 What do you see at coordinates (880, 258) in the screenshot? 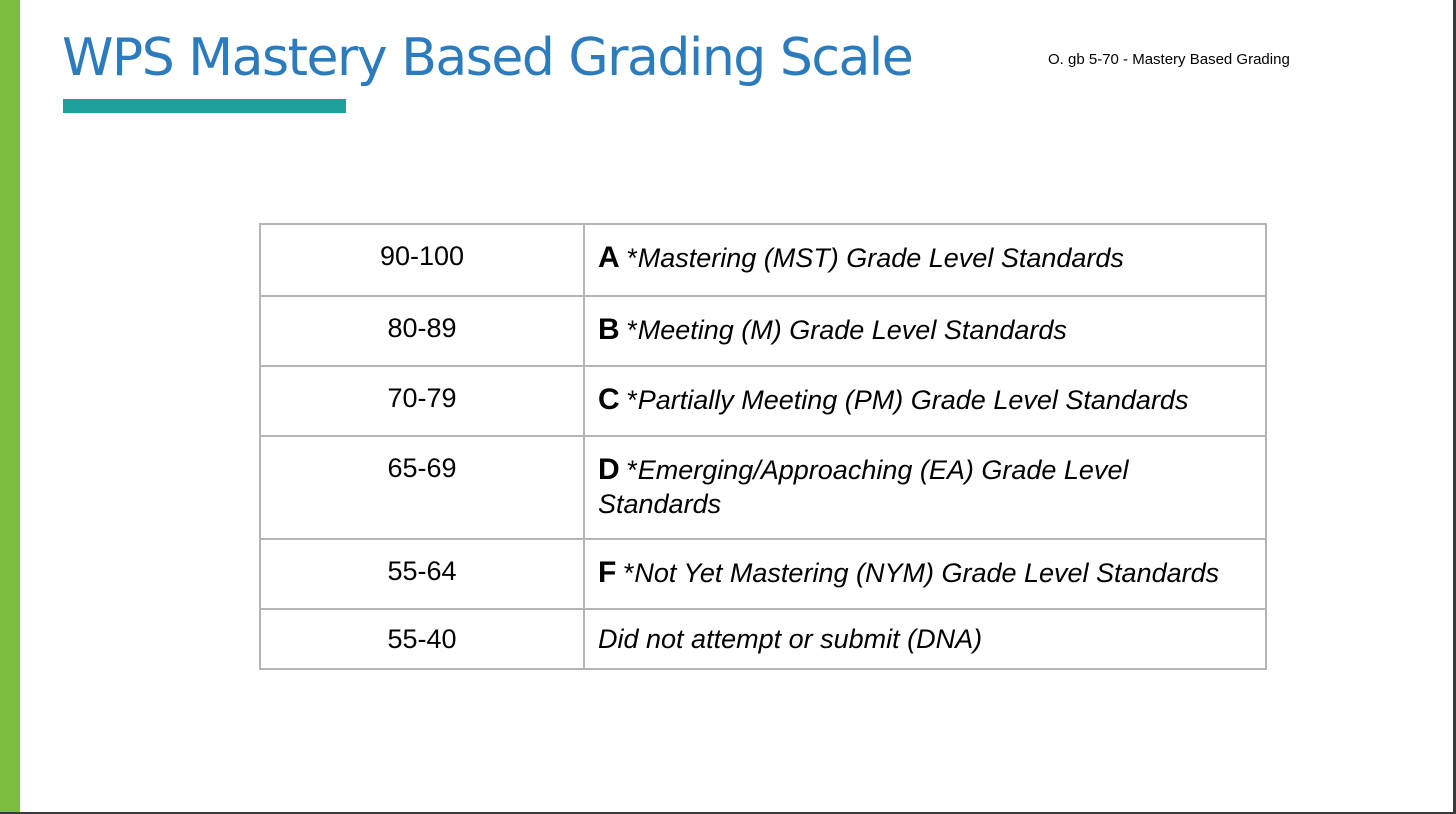
I see `description-text: Mastering (MST) Grade Level Standards` at bounding box center [880, 258].